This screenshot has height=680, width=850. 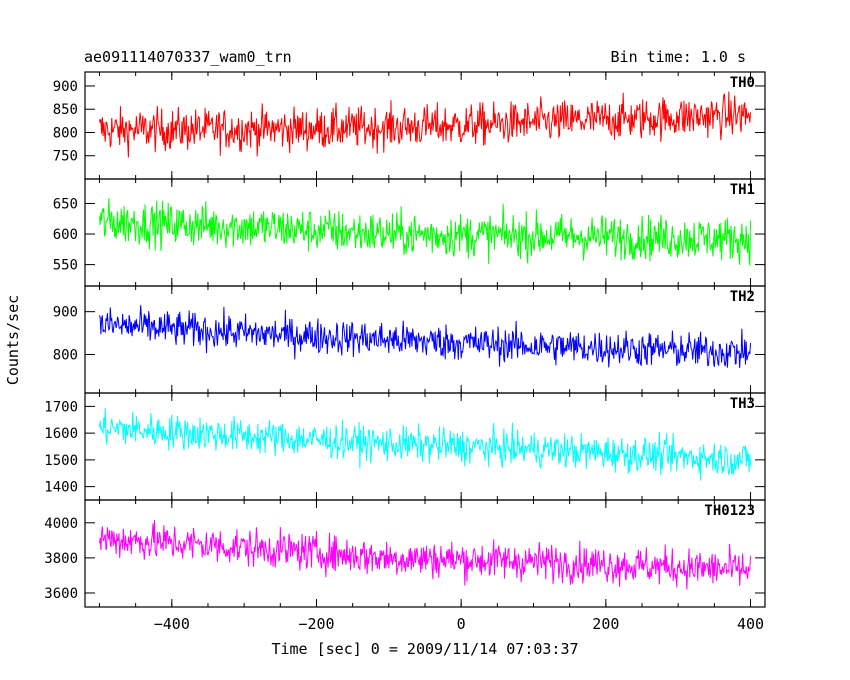 What do you see at coordinates (425, 124) in the screenshot?
I see `series-line-th0` at bounding box center [425, 124].